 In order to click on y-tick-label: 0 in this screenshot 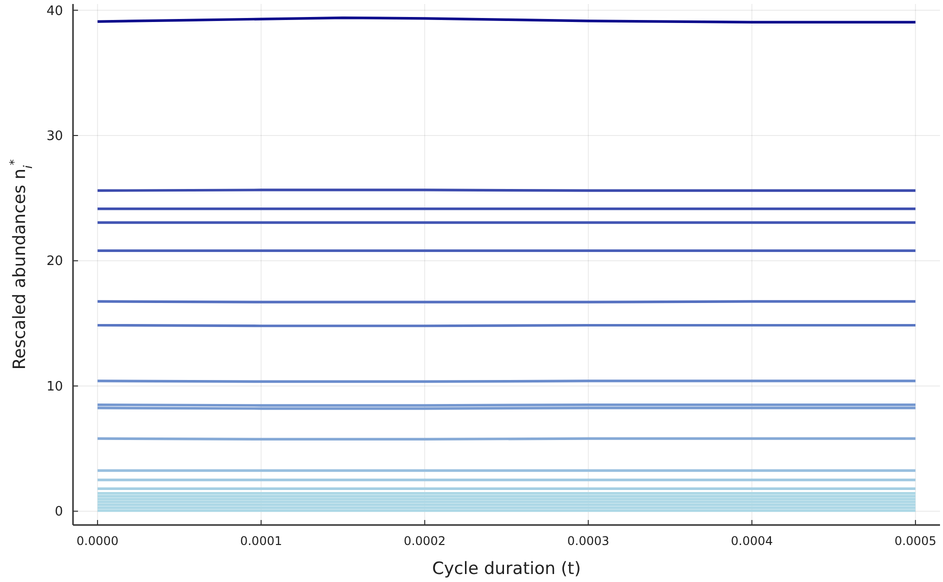, I will do `click(58, 512)`.